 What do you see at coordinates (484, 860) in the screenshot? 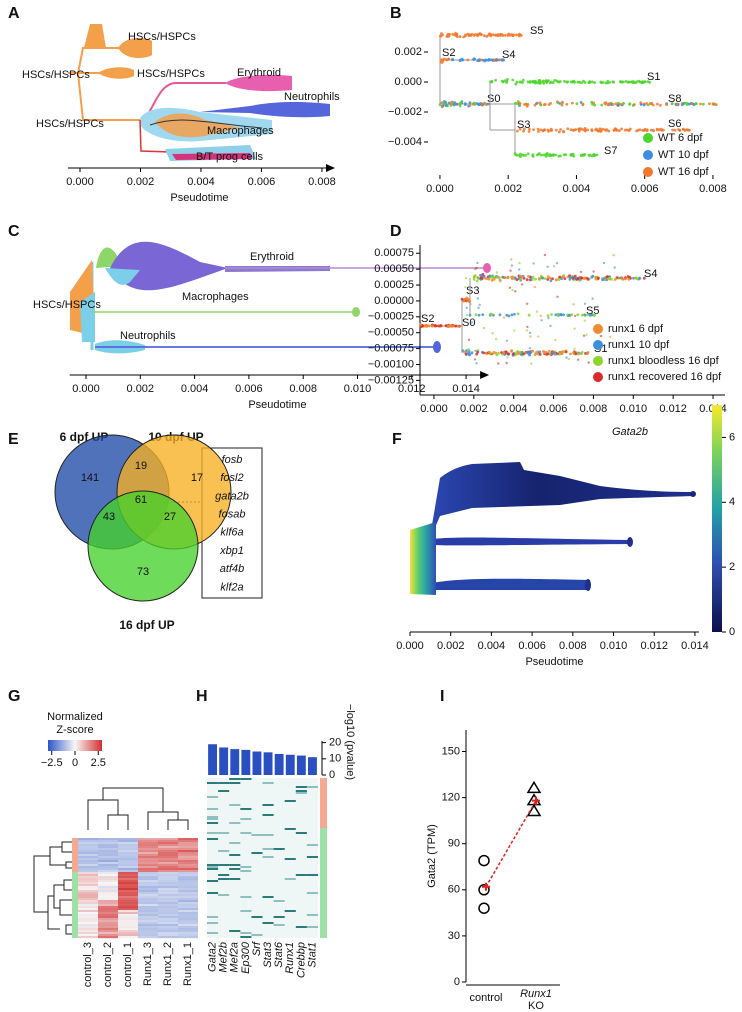
I see `point` at bounding box center [484, 860].